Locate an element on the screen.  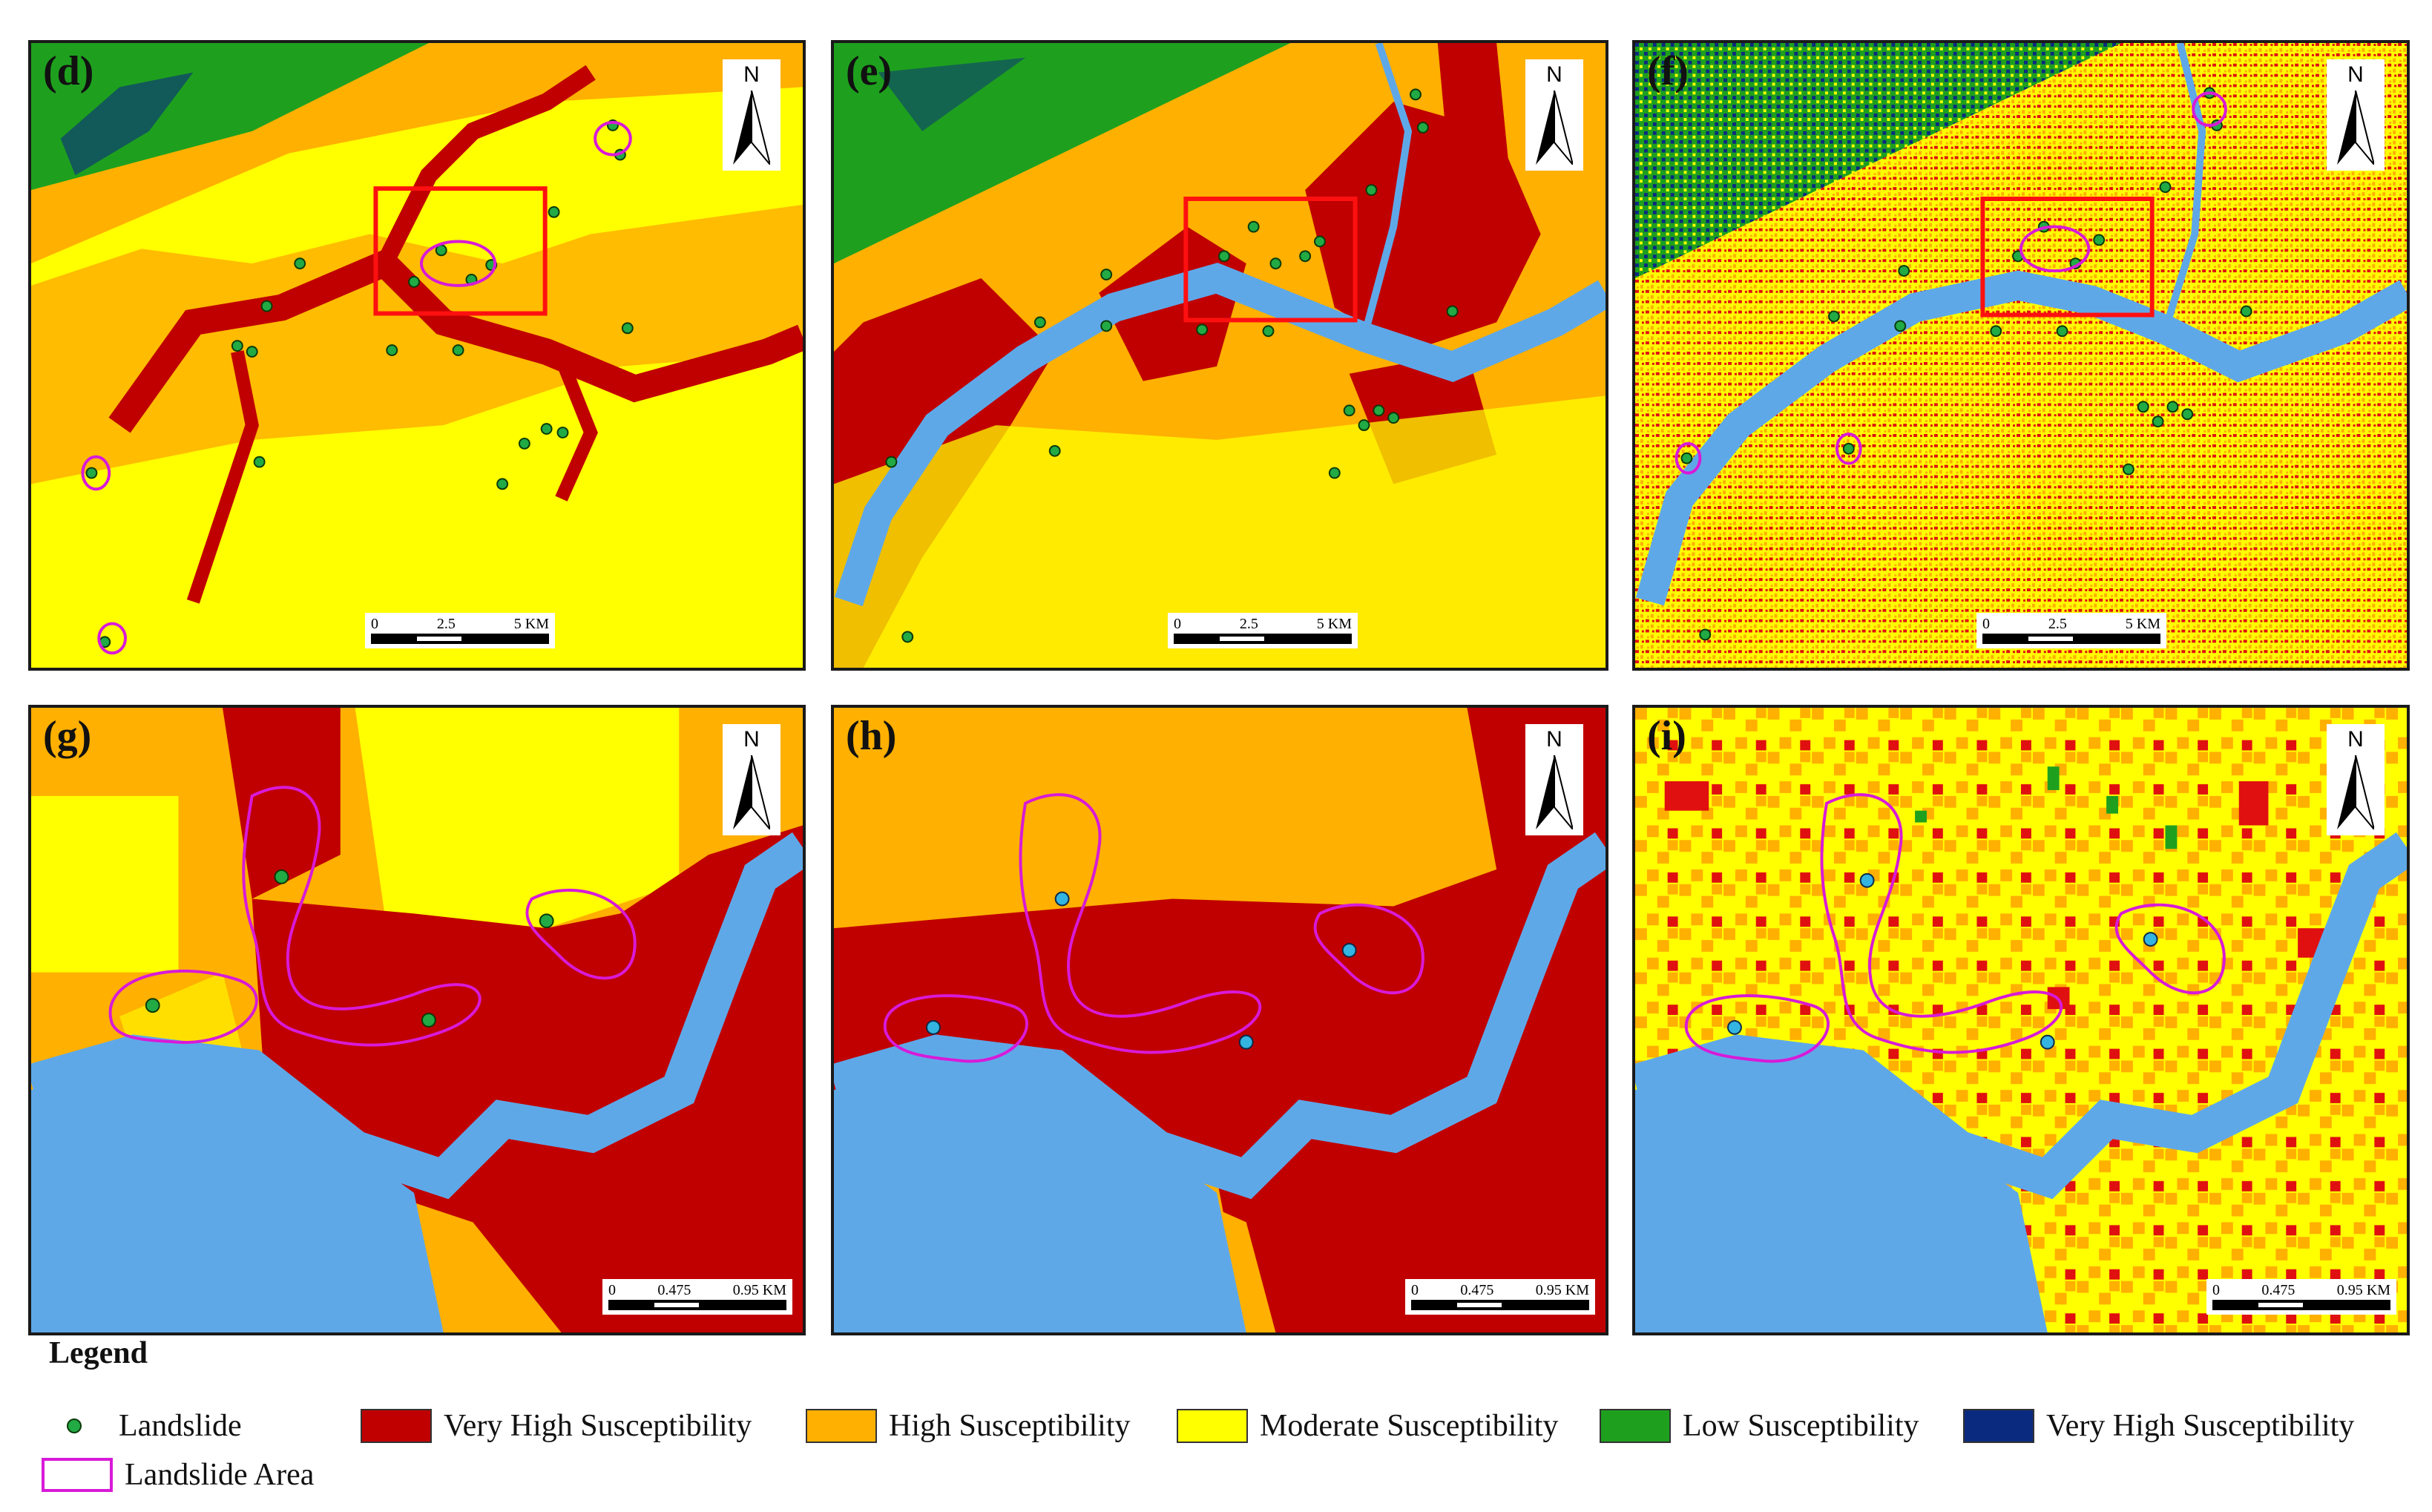
legend-item-landslide-area: Landslide Area is located at coordinates (178, 1475).